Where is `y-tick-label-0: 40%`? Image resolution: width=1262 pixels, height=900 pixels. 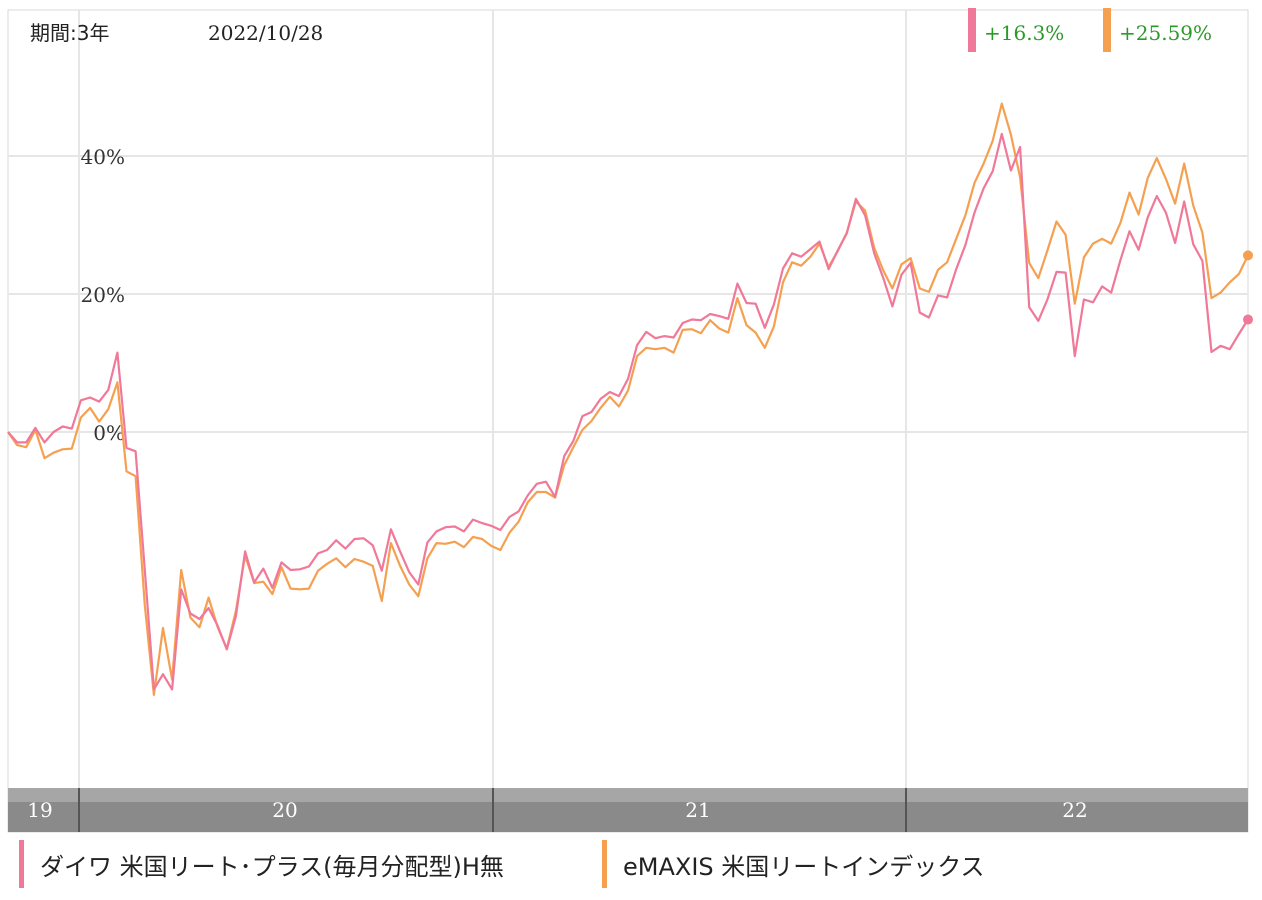
y-tick-label-0: 40% is located at coordinates (103, 157).